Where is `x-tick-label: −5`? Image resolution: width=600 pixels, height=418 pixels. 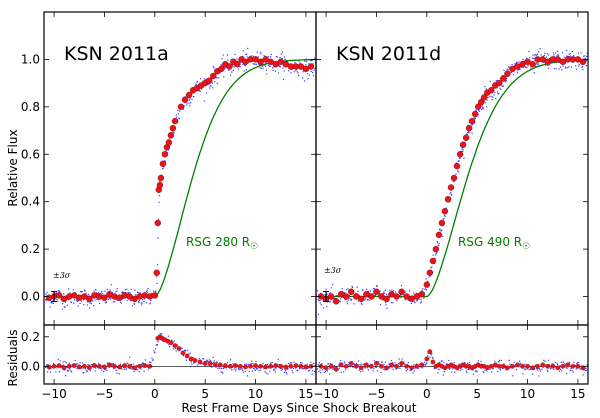
x-tick-label: −5 is located at coordinates (105, 394).